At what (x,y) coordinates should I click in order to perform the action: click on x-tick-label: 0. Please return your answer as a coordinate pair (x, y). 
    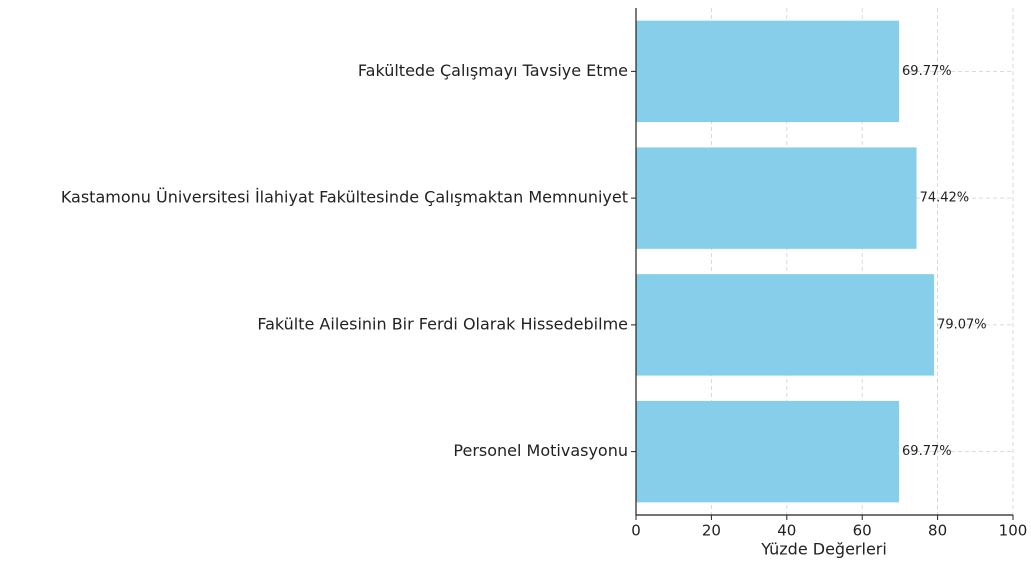
    Looking at the image, I should click on (636, 531).